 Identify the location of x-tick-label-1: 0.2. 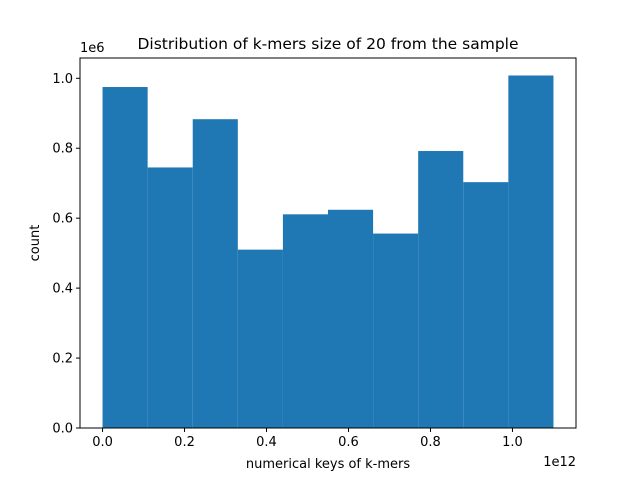
(184, 442).